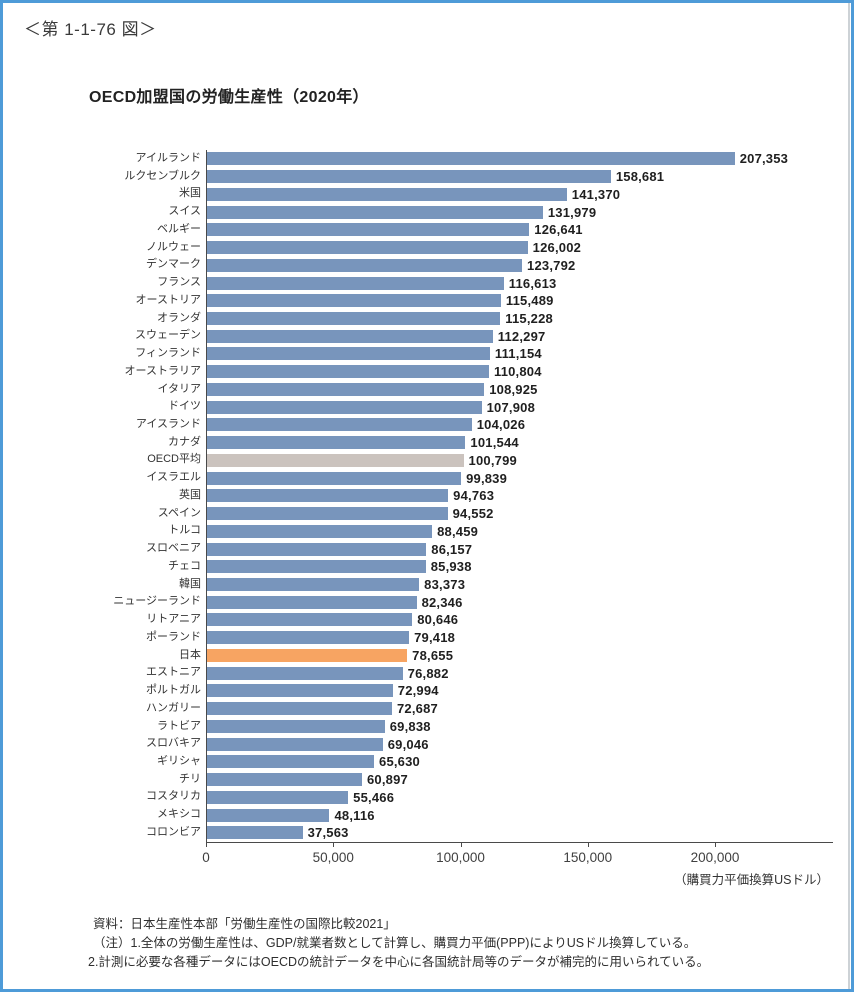 The image size is (854, 992). What do you see at coordinates (387, 780) in the screenshot?
I see `bar-value-label: 60,897` at bounding box center [387, 780].